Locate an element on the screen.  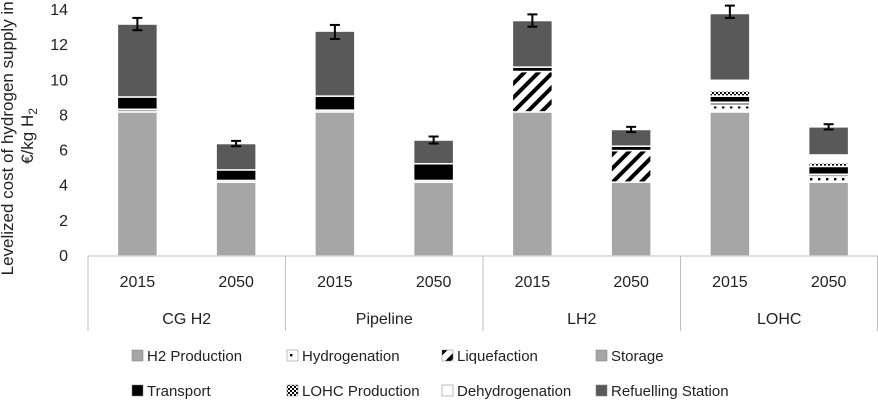
legend-label: Liquefaction is located at coordinates (497, 356).